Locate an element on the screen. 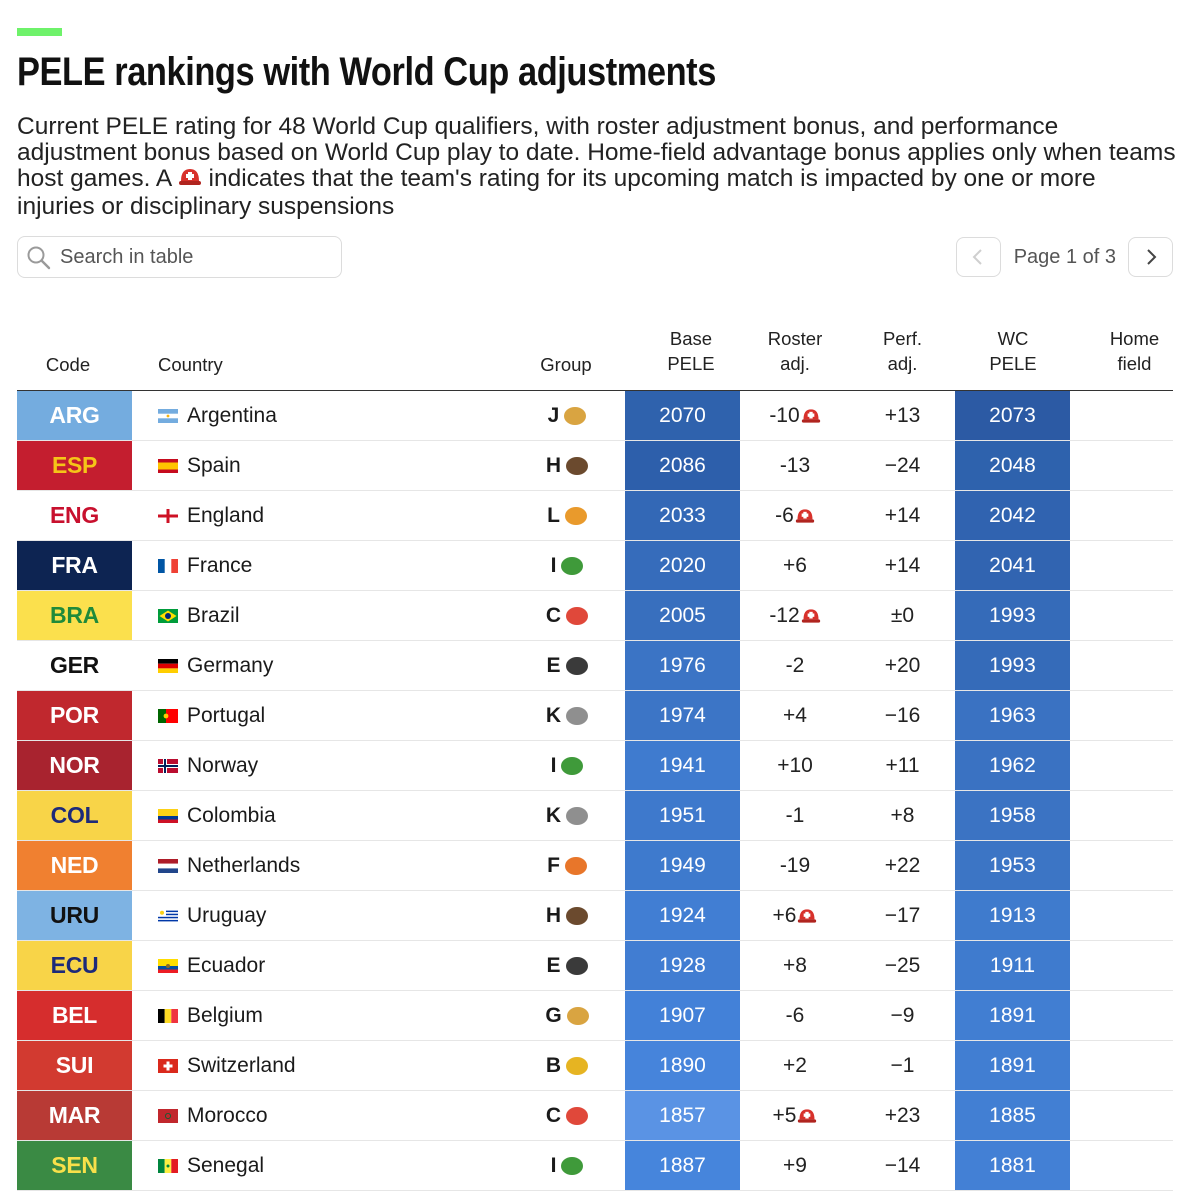  roster-adj-value: -2 is located at coordinates (795, 665).